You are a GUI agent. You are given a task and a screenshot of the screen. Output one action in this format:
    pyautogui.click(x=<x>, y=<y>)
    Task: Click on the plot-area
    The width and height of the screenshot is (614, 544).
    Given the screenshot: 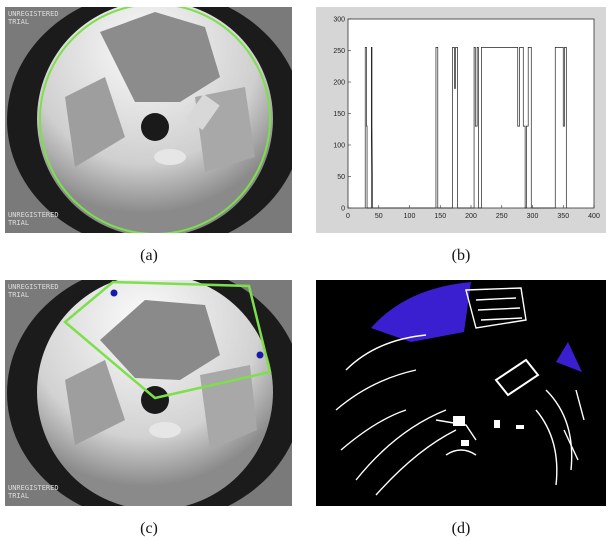 What is the action you would take?
    pyautogui.click(x=471, y=113)
    